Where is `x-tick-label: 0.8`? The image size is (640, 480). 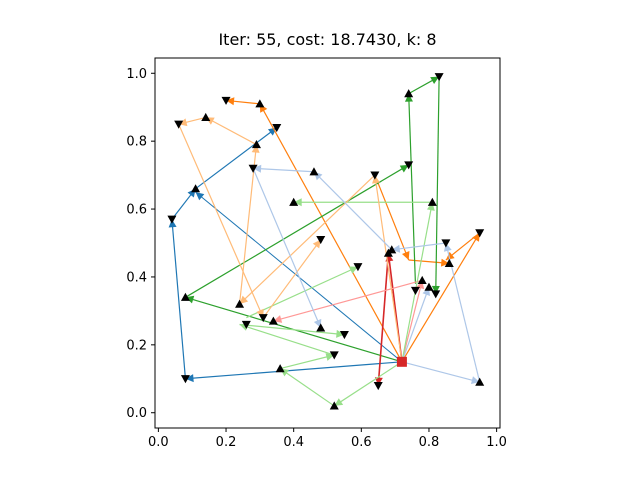 x-tick-label: 0.8 is located at coordinates (429, 442).